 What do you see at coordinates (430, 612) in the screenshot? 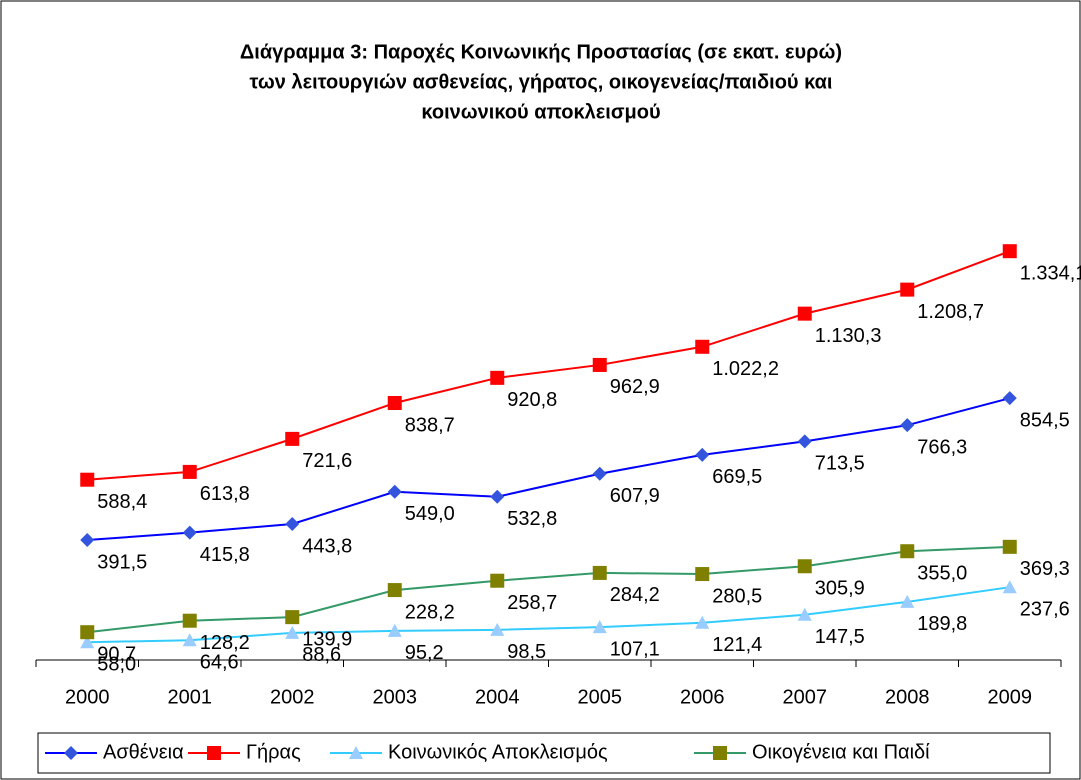
I see `data-label: 228,2` at bounding box center [430, 612].